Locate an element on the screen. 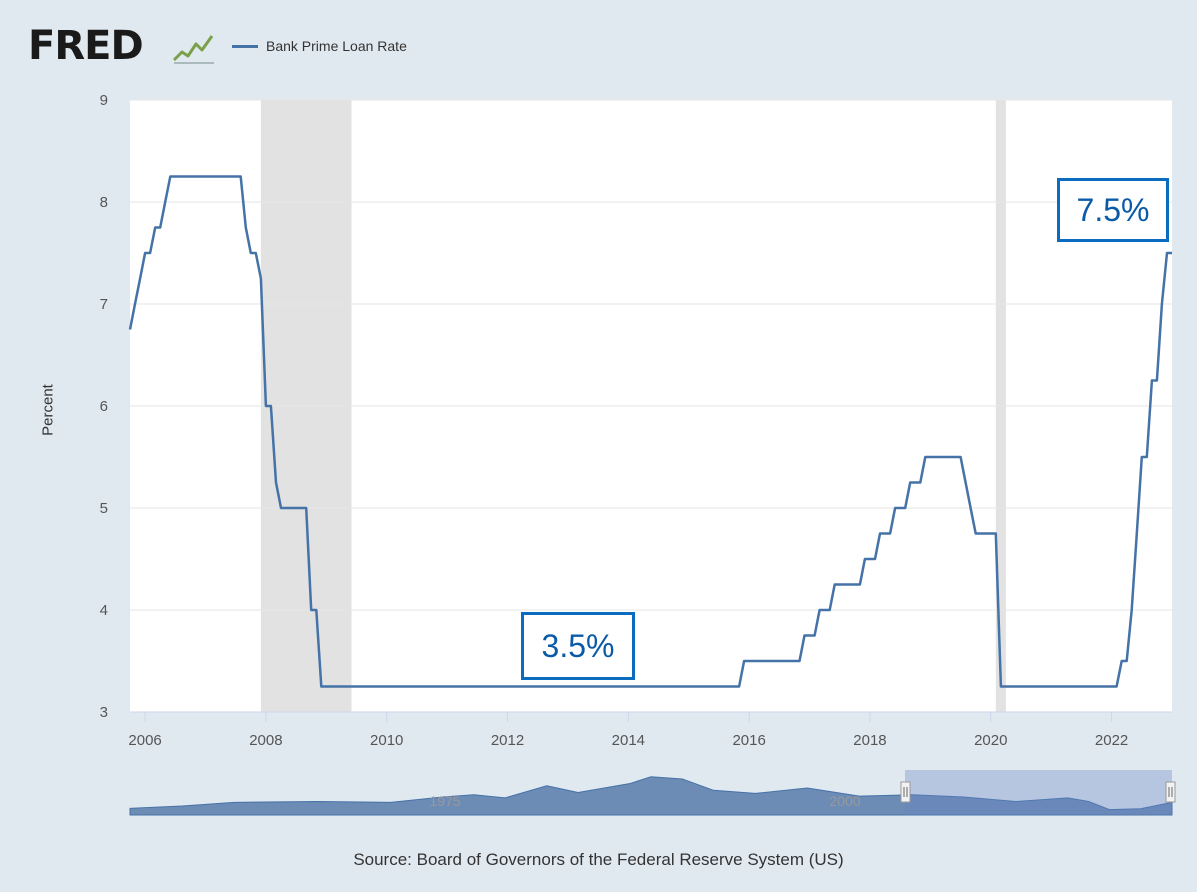  navigator-label: 1975 is located at coordinates (444, 801).